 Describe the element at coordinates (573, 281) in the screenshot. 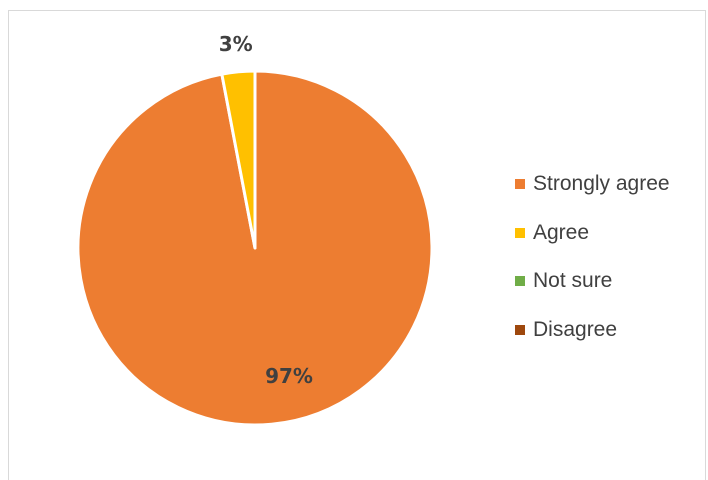

I see `legend-label-not-sure: Not sure` at that location.